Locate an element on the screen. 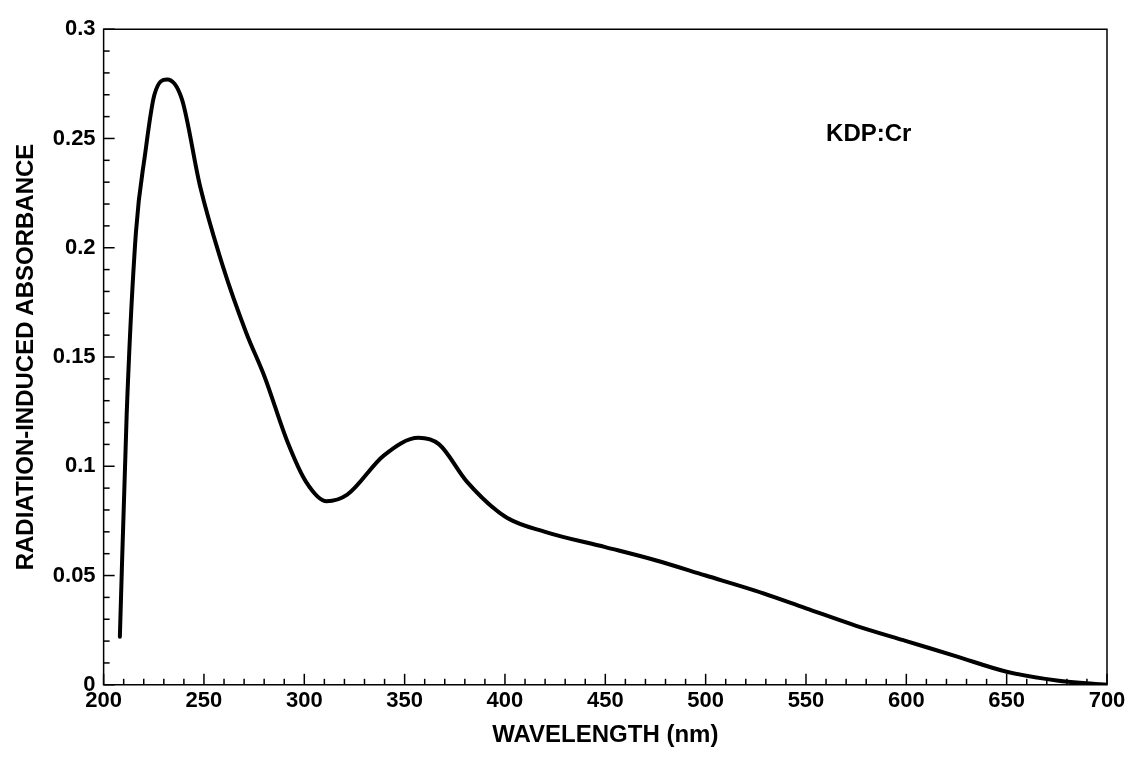  y-tick-label: 0.2 is located at coordinates (80, 246).